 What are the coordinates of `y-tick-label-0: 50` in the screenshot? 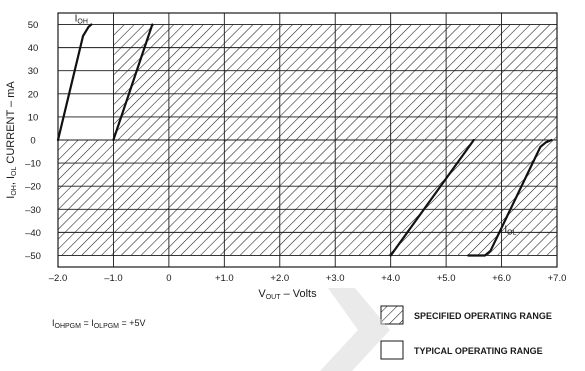 It's located at (33, 25).